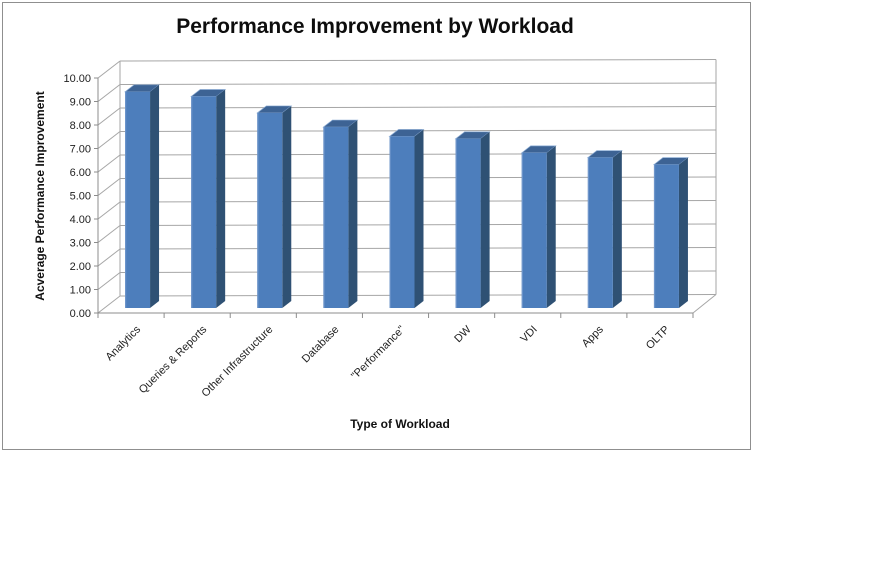  What do you see at coordinates (80, 291) in the screenshot?
I see `y-tick-label: 1.00` at bounding box center [80, 291].